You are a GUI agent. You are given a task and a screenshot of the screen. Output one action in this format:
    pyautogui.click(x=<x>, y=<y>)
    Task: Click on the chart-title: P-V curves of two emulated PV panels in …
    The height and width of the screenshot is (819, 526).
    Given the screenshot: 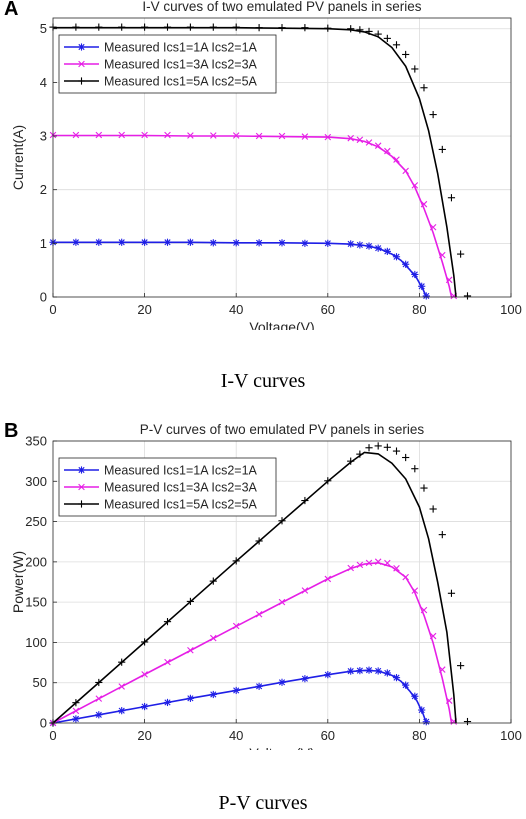 What is the action you would take?
    pyautogui.click(x=282, y=429)
    